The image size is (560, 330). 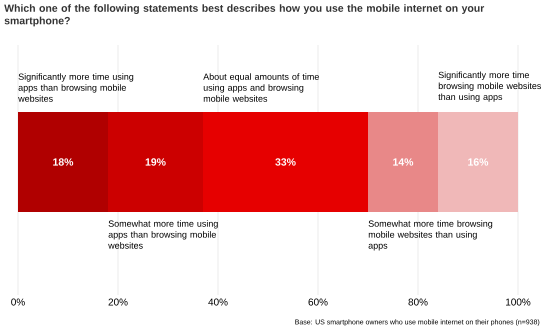 What do you see at coordinates (261, 87) in the screenshot?
I see `series-label: About equal amounts of time using apps and browsing mobile websites` at bounding box center [261, 87].